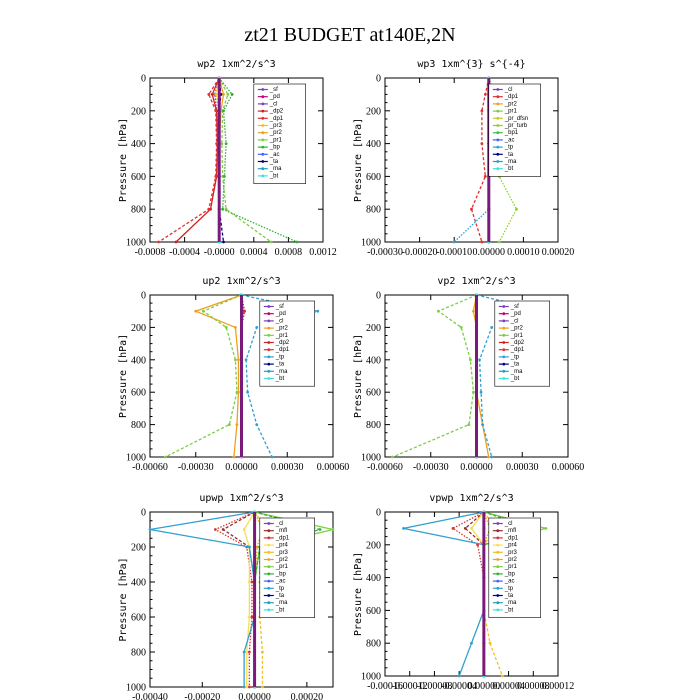  Describe the element at coordinates (454, 252) in the screenshot. I see `x-tick-label: -0.00010` at that location.